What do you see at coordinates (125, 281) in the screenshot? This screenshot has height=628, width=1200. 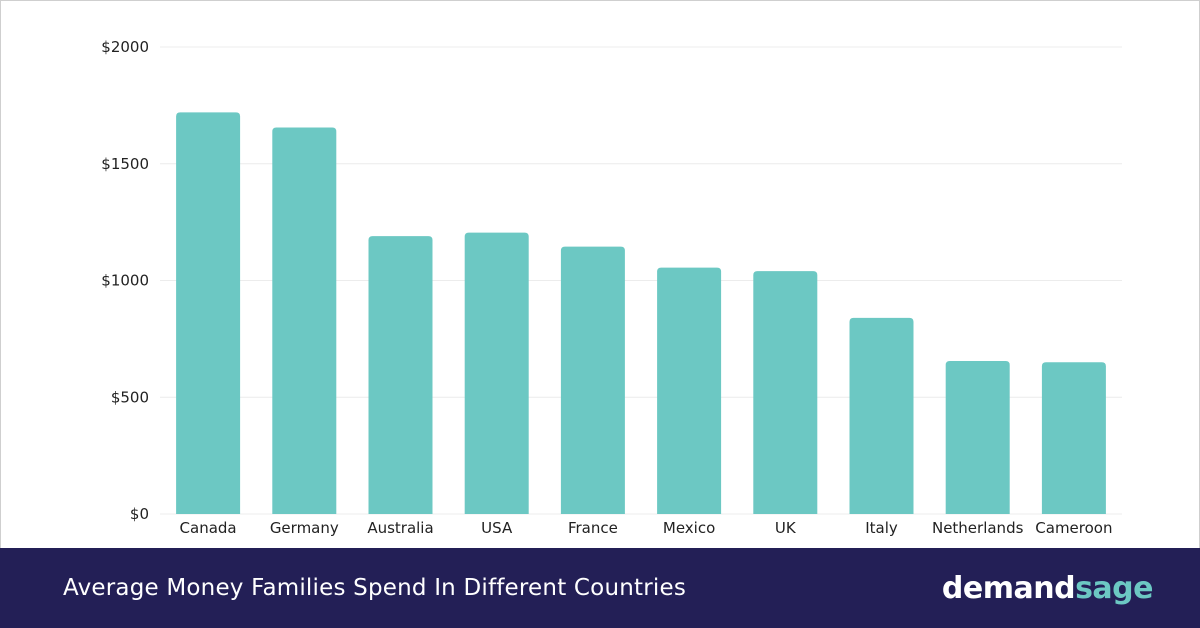 I see `y-tick-label: $1000` at bounding box center [125, 281].